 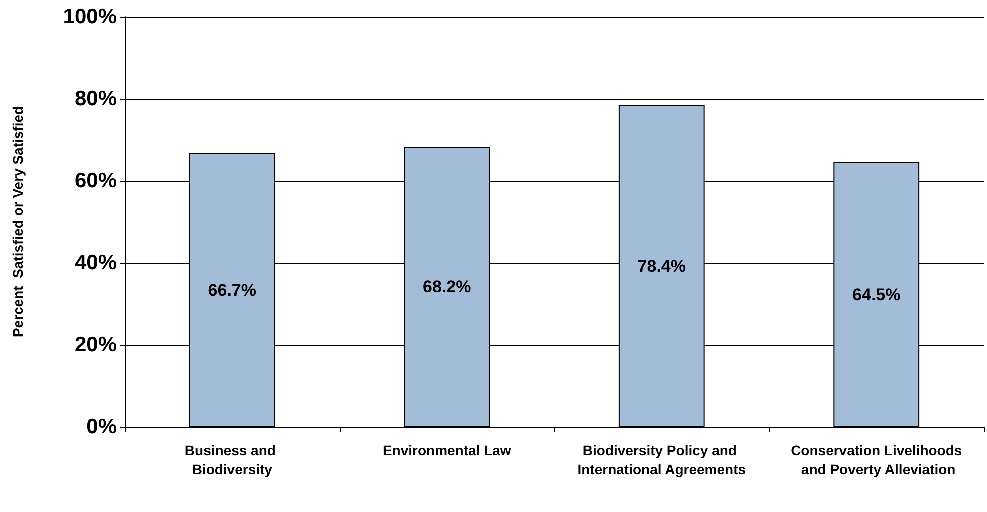 What do you see at coordinates (102, 427) in the screenshot?
I see `y-tick-label: 0%` at bounding box center [102, 427].